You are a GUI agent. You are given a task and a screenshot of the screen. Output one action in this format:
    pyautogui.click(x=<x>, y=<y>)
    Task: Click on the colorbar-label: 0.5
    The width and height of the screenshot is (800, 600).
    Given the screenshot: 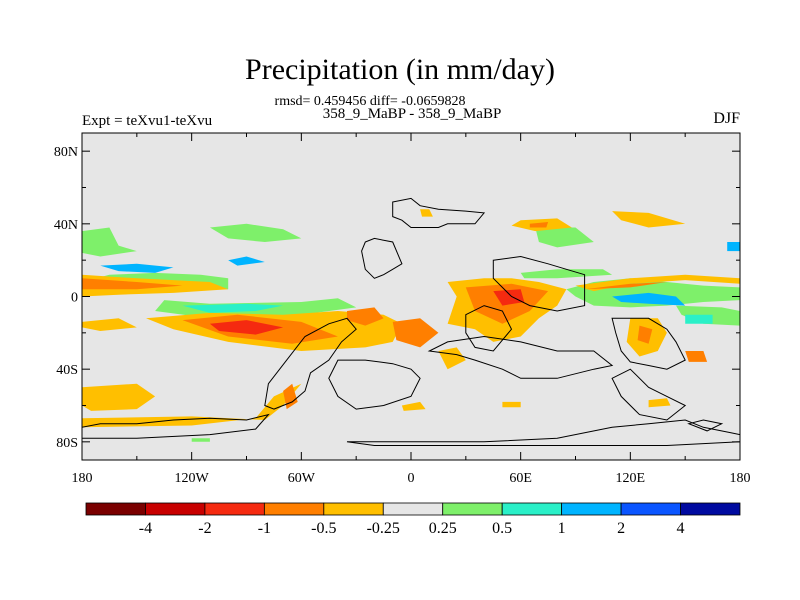 What is the action you would take?
    pyautogui.click(x=502, y=528)
    